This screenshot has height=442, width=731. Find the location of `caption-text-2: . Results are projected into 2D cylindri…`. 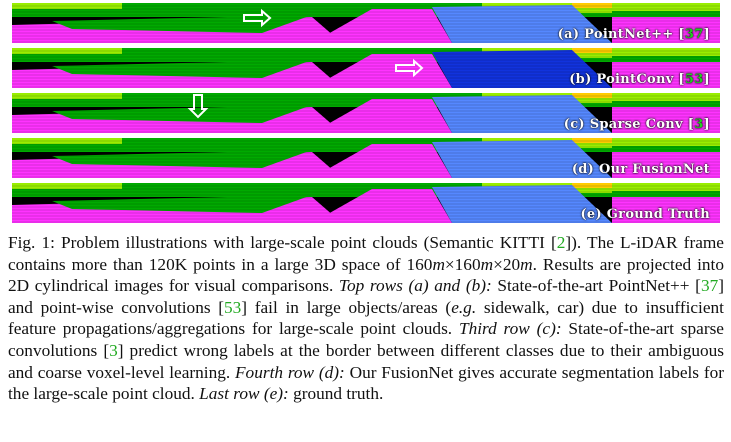

caption-text-2: . Results are projected into 2D cylindri… is located at coordinates (366, 275).